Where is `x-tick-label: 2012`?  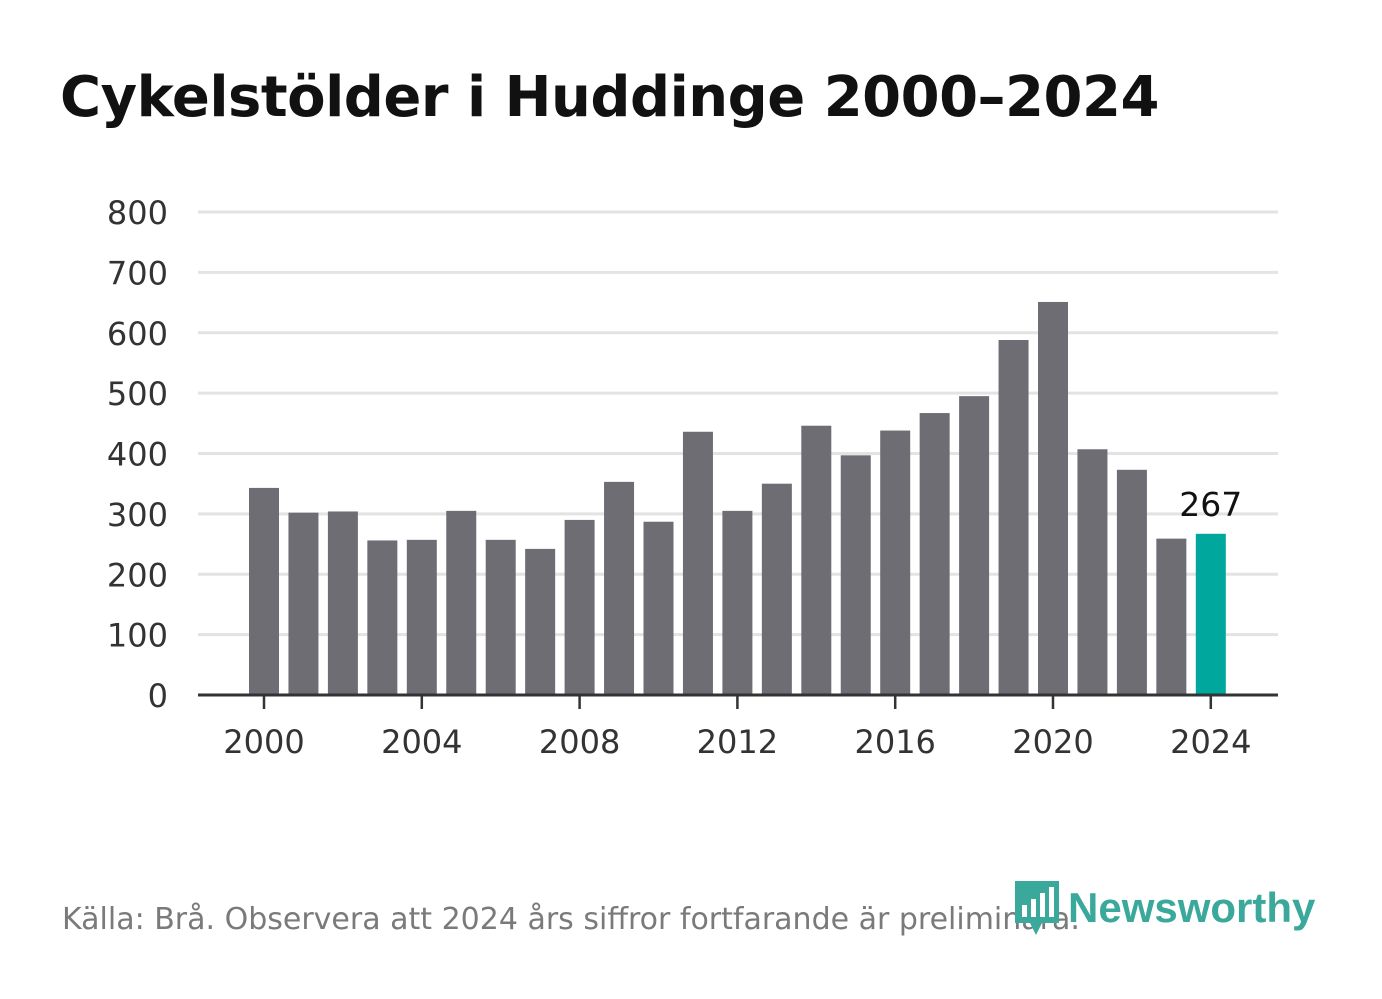 x-tick-label: 2012 is located at coordinates (737, 742).